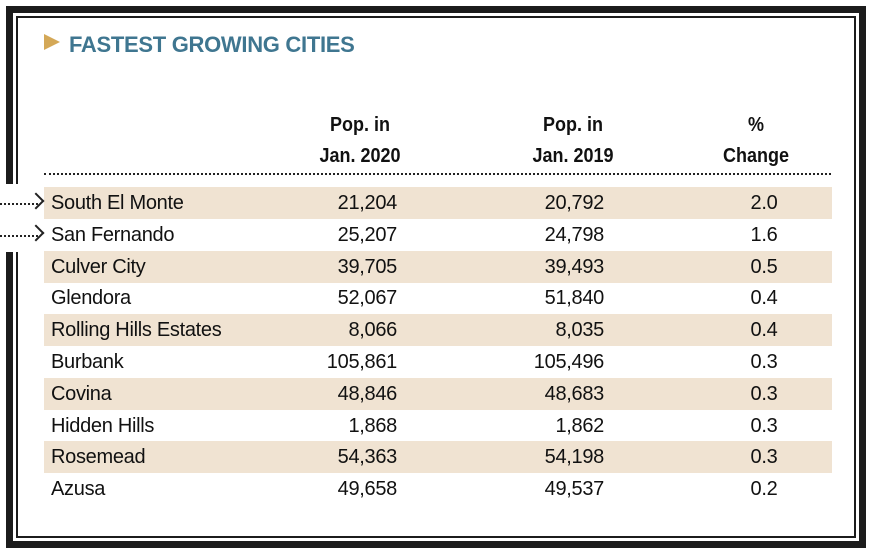 The width and height of the screenshot is (875, 554). Describe the element at coordinates (367, 457) in the screenshot. I see `pop-2020: 54,363` at that location.